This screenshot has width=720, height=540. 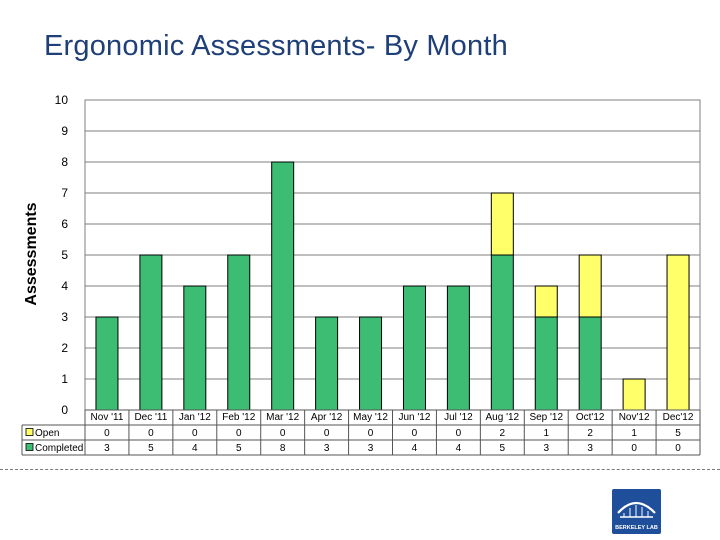 I want to click on y-tick-label: 0, so click(x=64, y=410).